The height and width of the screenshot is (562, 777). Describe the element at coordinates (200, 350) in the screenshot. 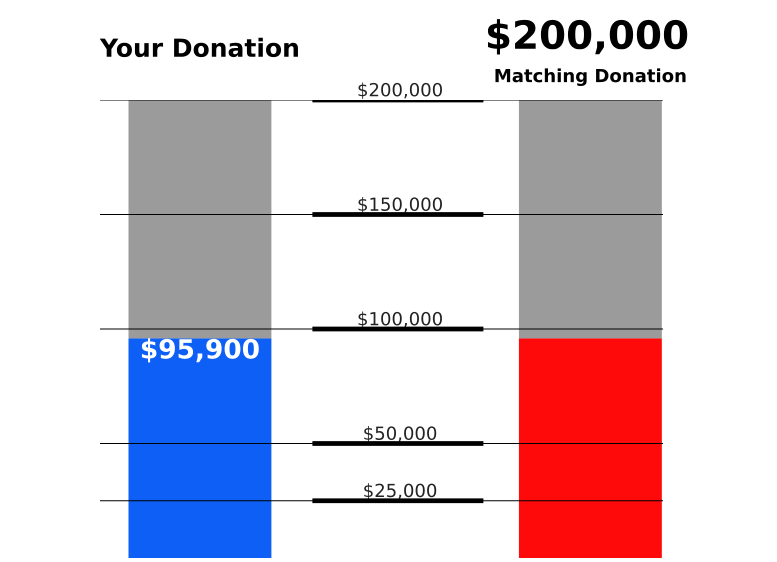

I see `data-label: $95,900` at that location.